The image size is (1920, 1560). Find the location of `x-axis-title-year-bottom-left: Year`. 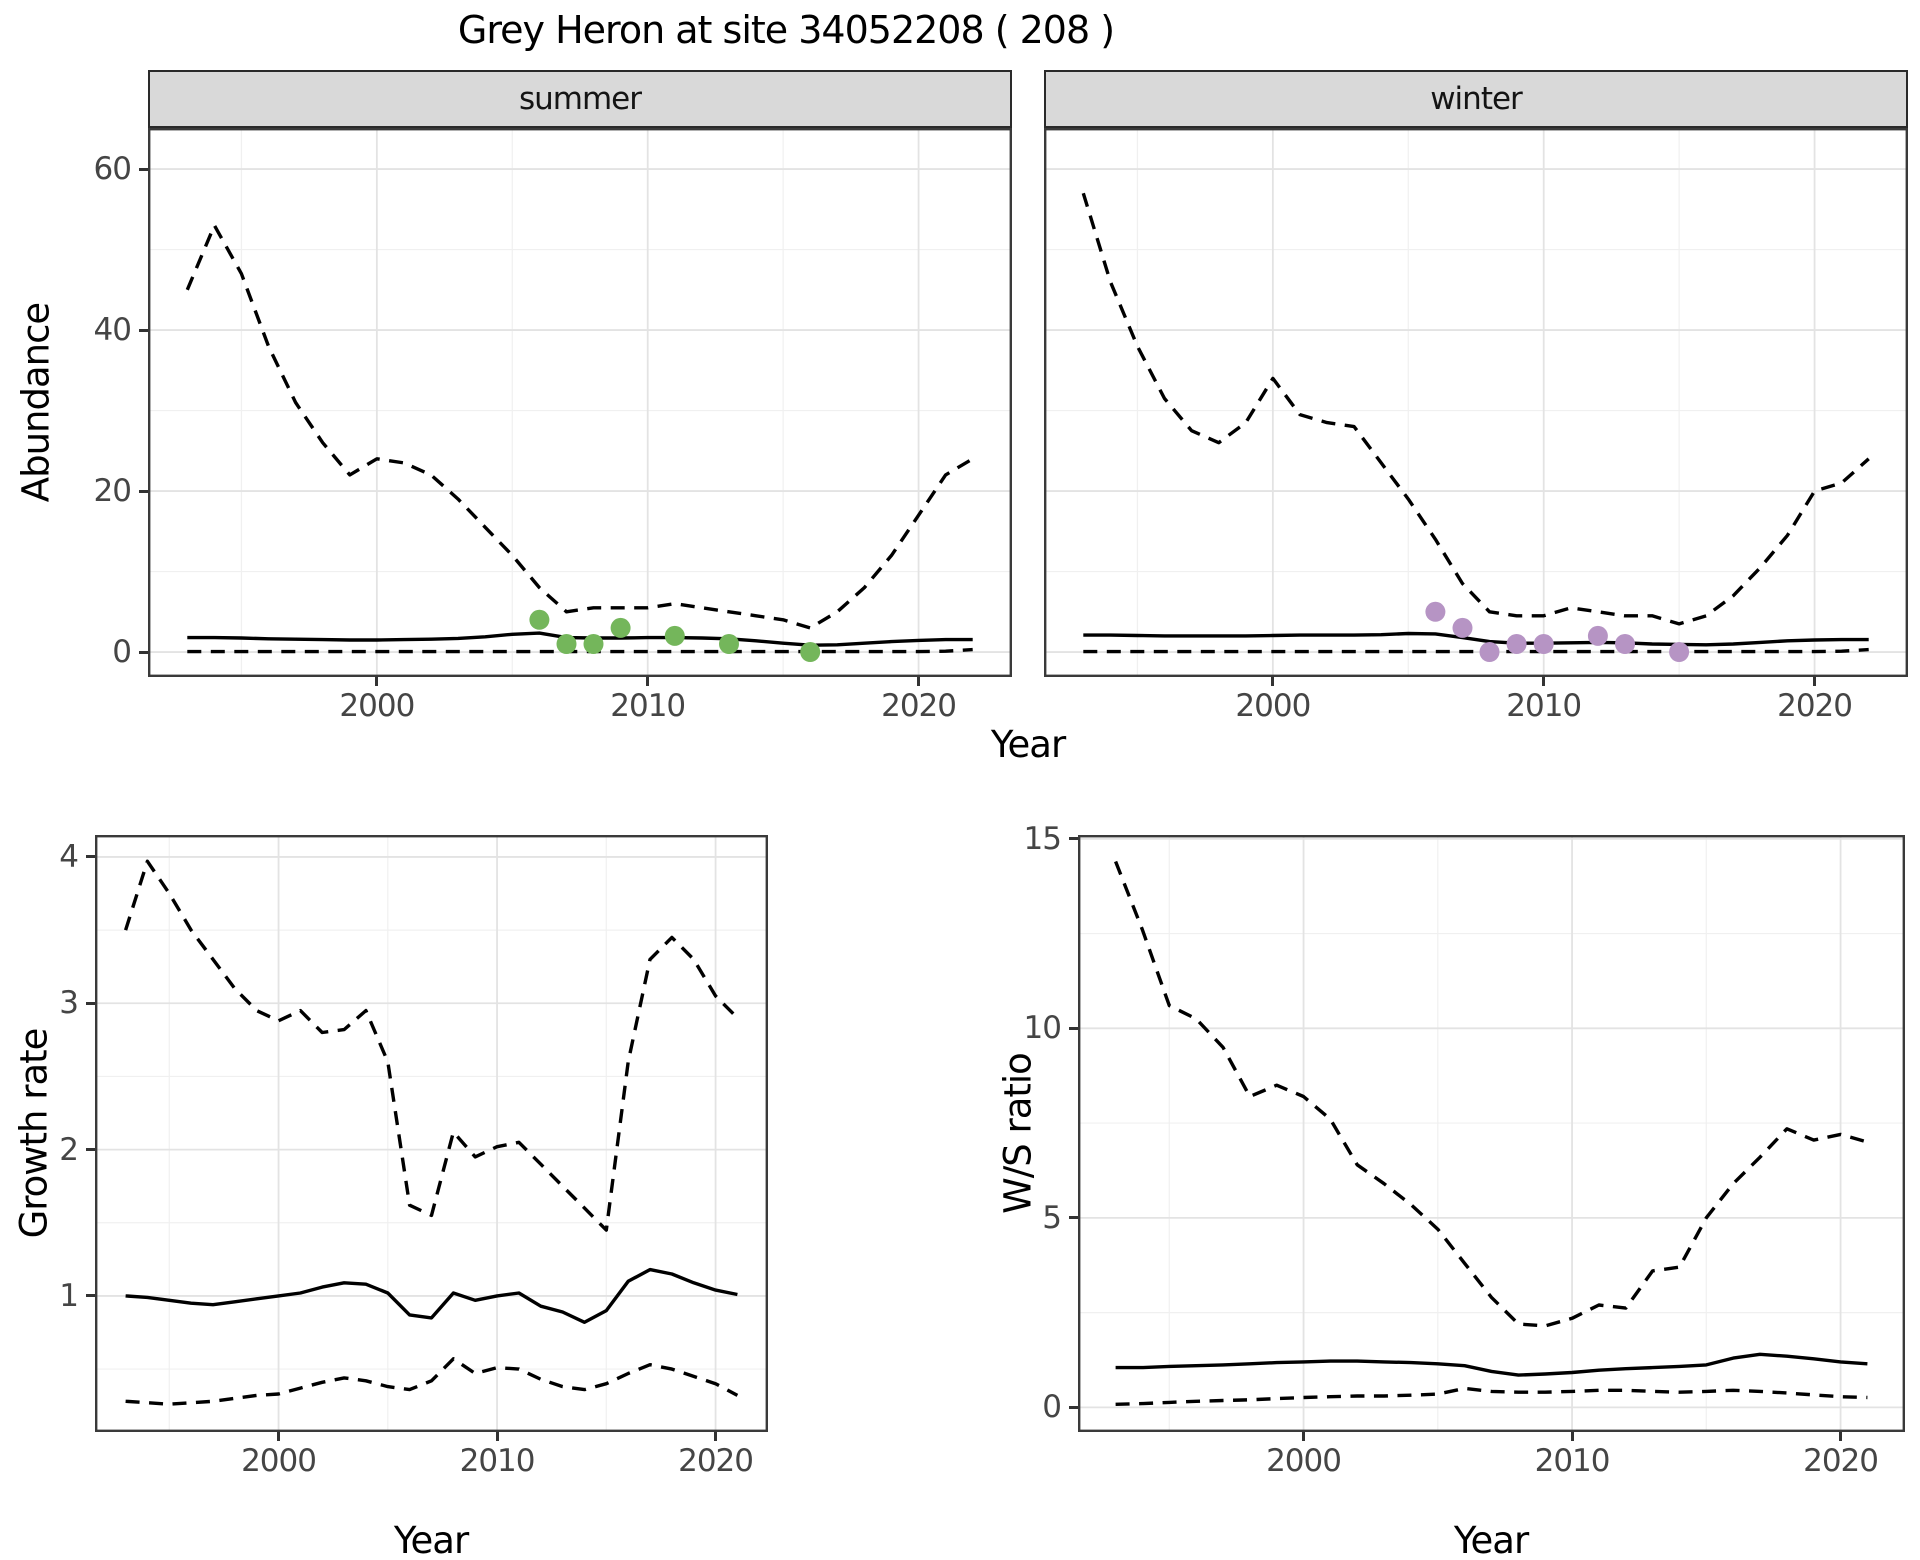

x-axis-title-year-bottom-left: Year is located at coordinates (431, 1539).